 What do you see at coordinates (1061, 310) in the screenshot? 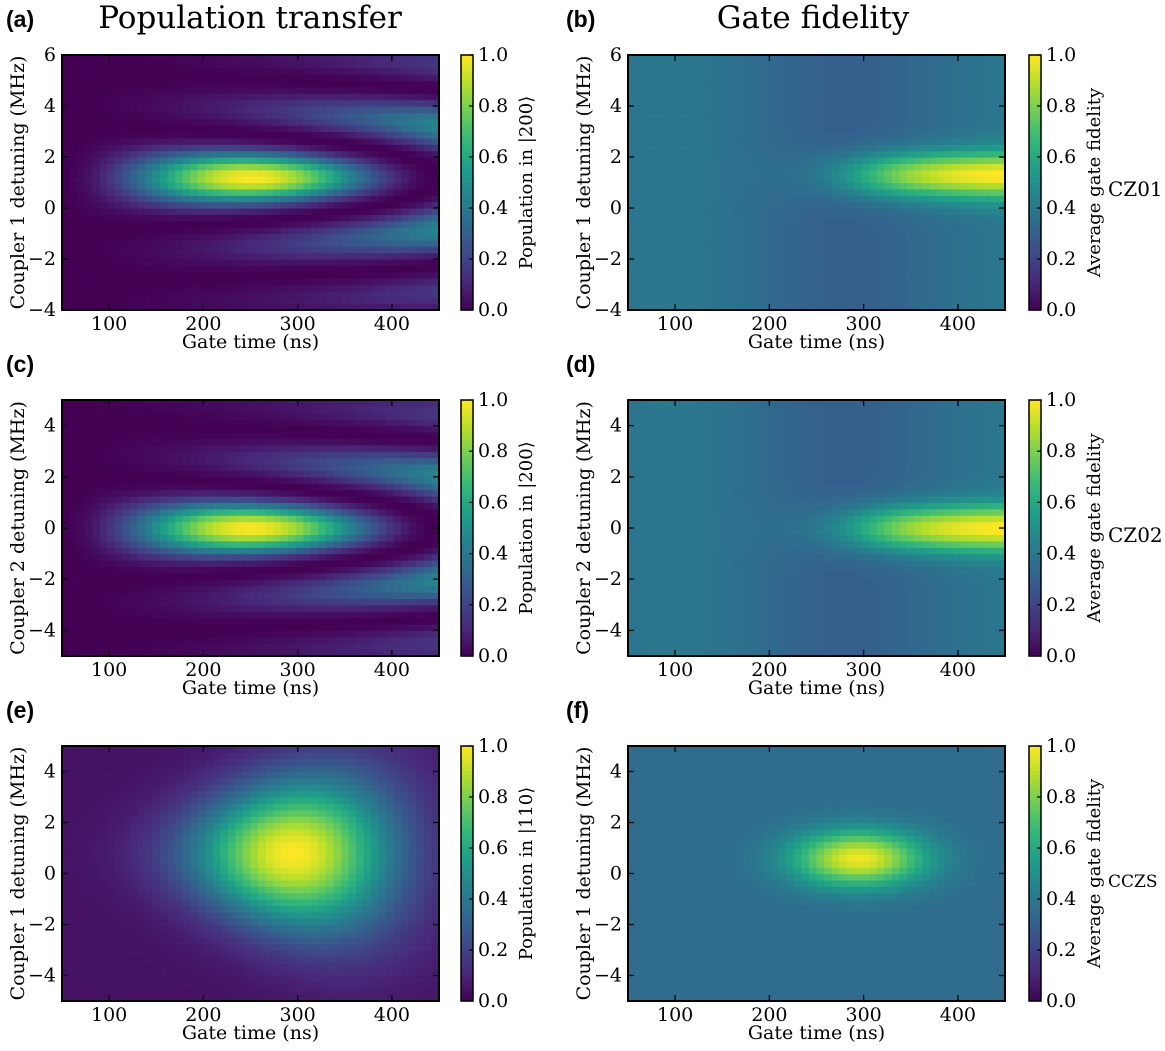
I see `colorbar-tick-label: 0.0` at bounding box center [1061, 310].